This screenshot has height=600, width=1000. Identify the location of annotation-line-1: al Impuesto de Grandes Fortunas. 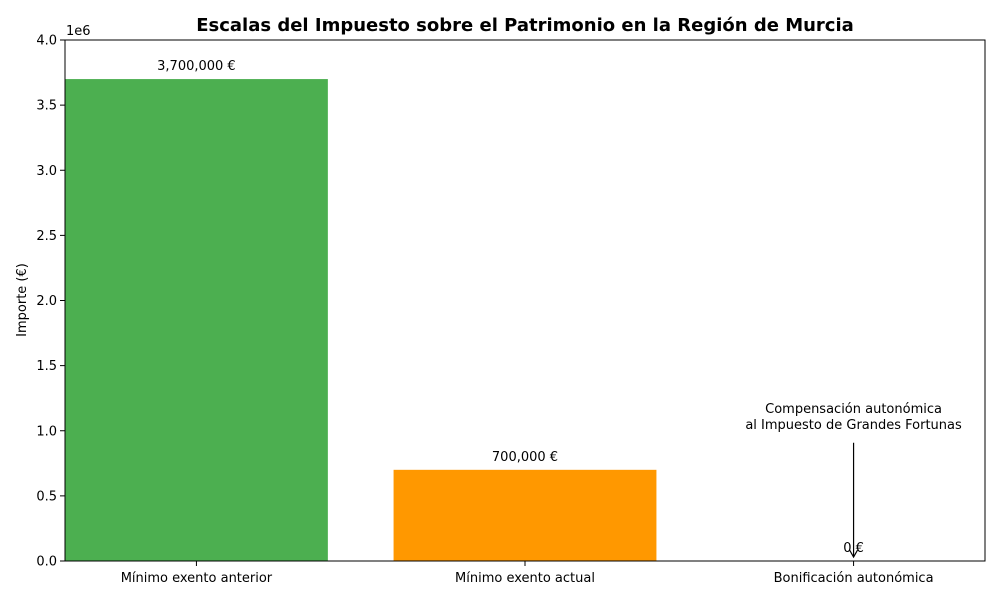
(853, 425).